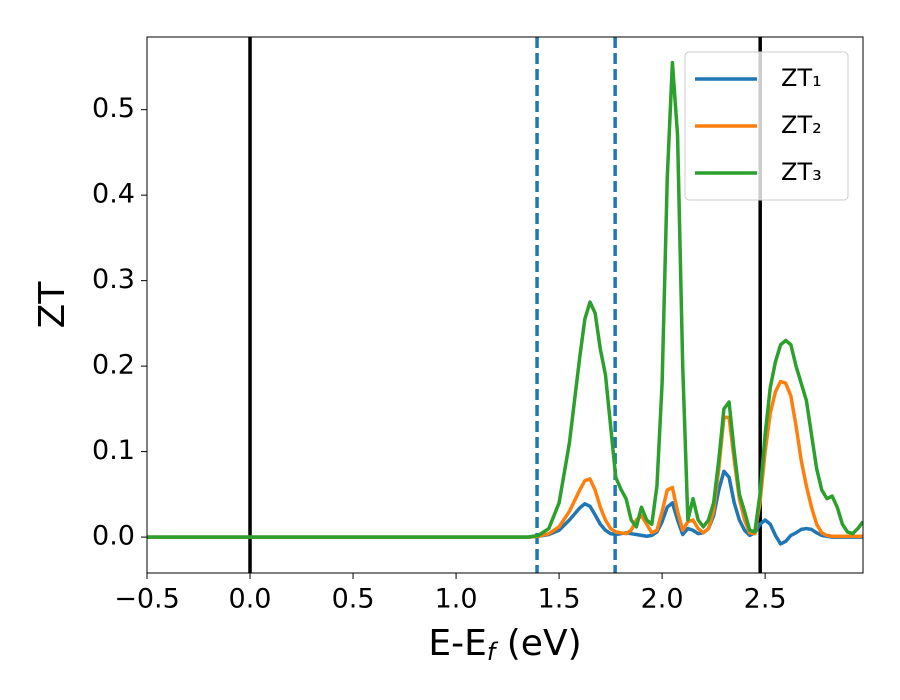 The image size is (900, 700). What do you see at coordinates (250, 599) in the screenshot?
I see `x-tick-label: 0.0` at bounding box center [250, 599].